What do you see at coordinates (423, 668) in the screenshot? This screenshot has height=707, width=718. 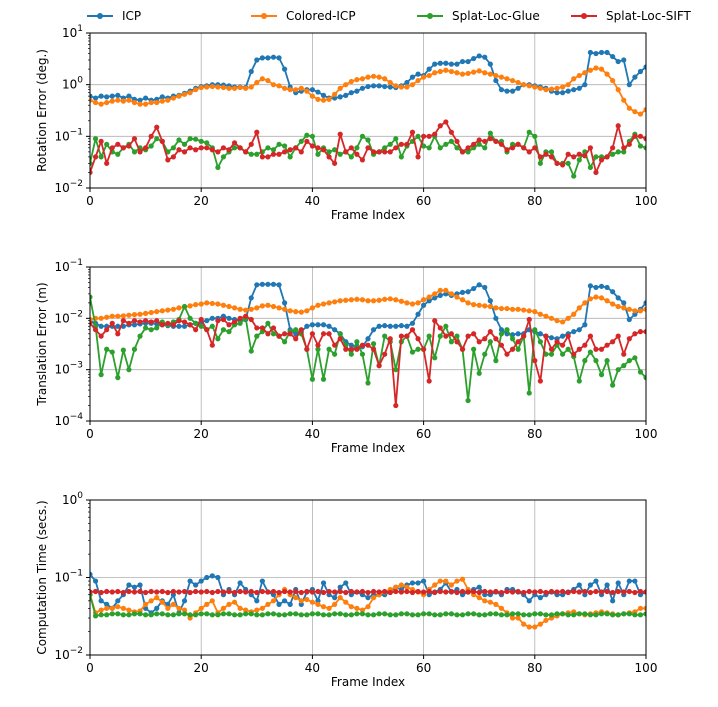 I see `x-tick-label: 60` at bounding box center [423, 668].